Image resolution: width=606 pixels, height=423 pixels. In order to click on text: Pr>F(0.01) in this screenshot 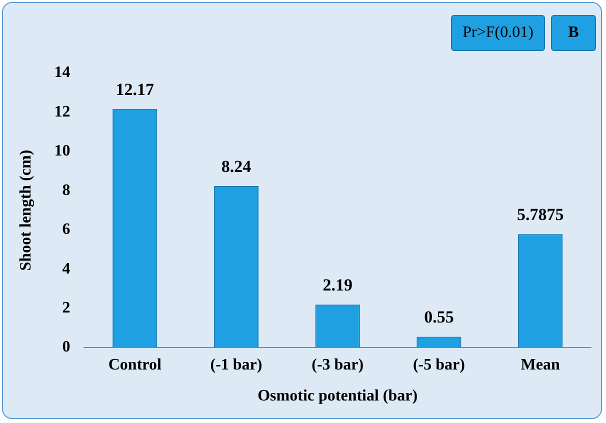, I will do `click(498, 33)`.